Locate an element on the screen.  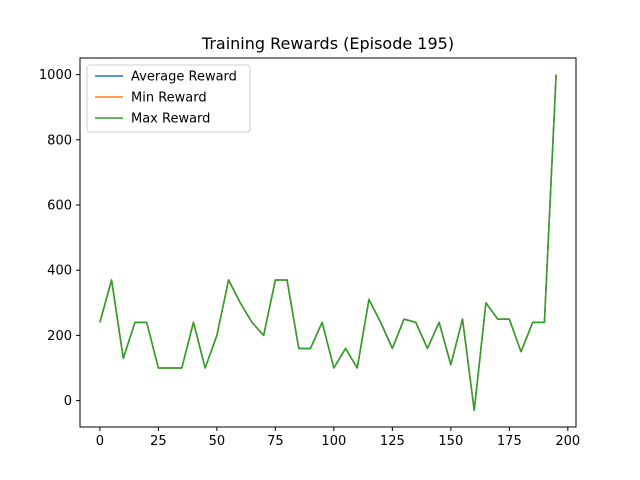
x-tick-label: 175 is located at coordinates (509, 441).